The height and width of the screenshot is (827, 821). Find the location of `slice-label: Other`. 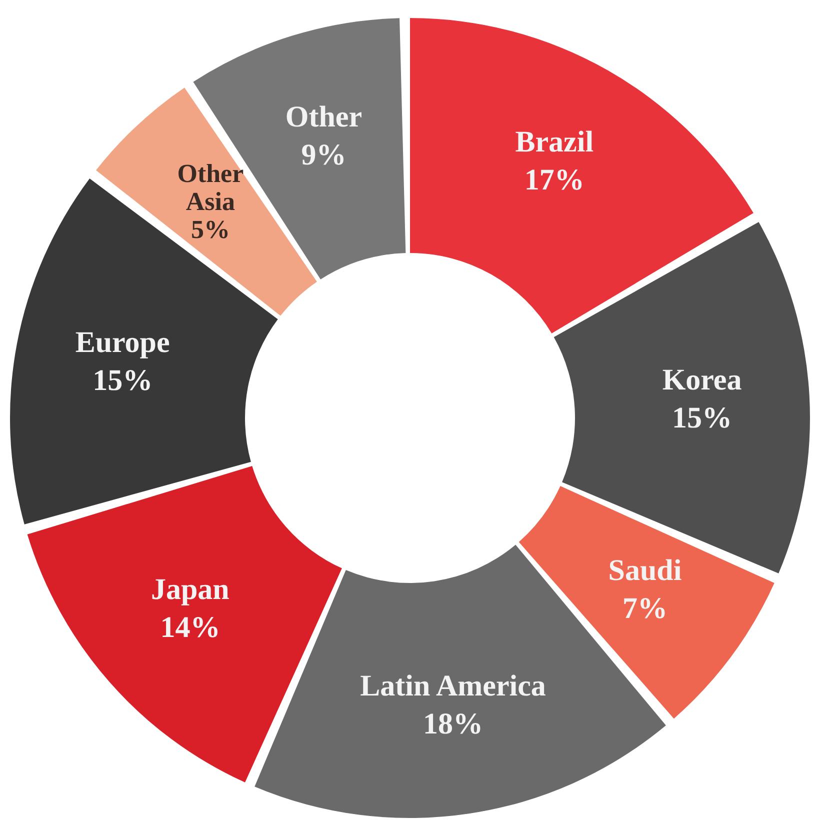

slice-label: Other is located at coordinates (323, 117).